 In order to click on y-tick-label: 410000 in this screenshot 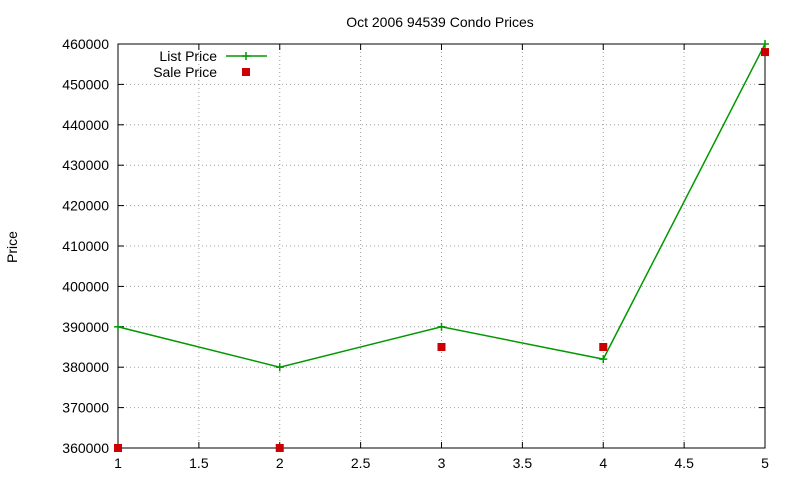, I will do `click(85, 246)`.